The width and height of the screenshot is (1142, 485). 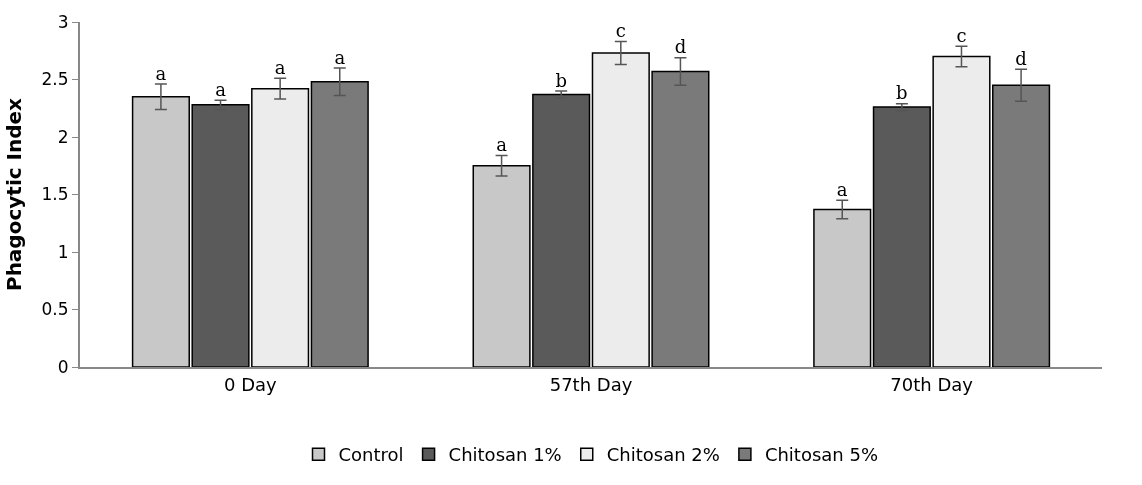 I want to click on y-tick-label: 1, so click(x=63, y=251).